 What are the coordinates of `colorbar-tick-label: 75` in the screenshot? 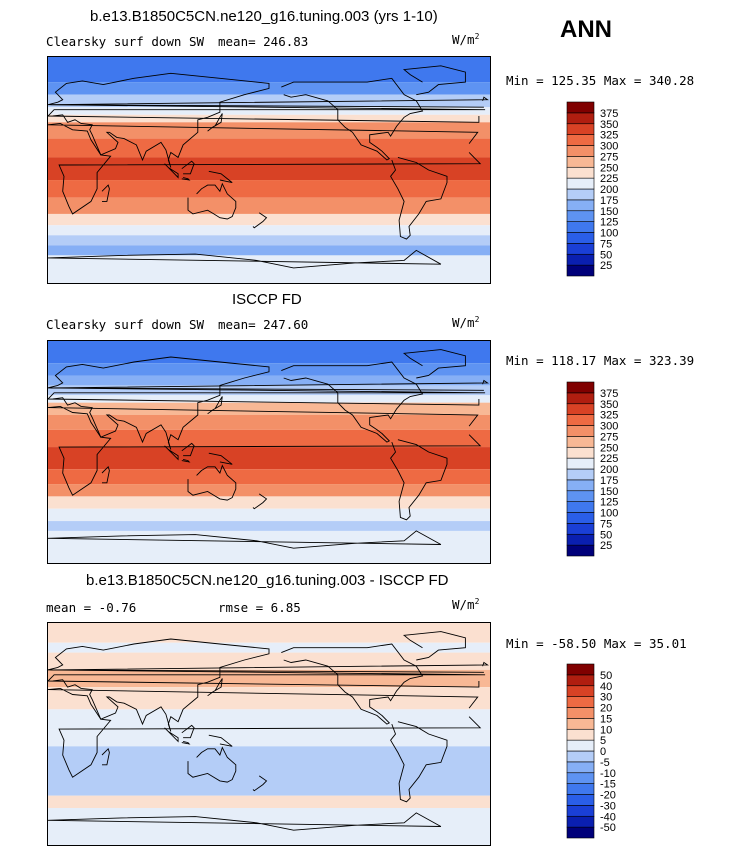 It's located at (606, 524).